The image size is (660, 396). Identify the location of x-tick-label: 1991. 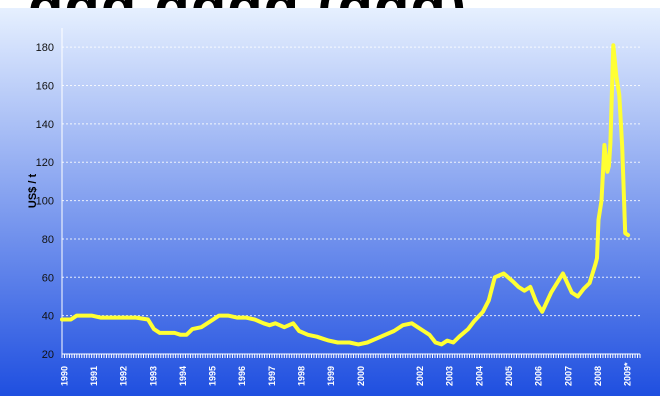
(94, 376).